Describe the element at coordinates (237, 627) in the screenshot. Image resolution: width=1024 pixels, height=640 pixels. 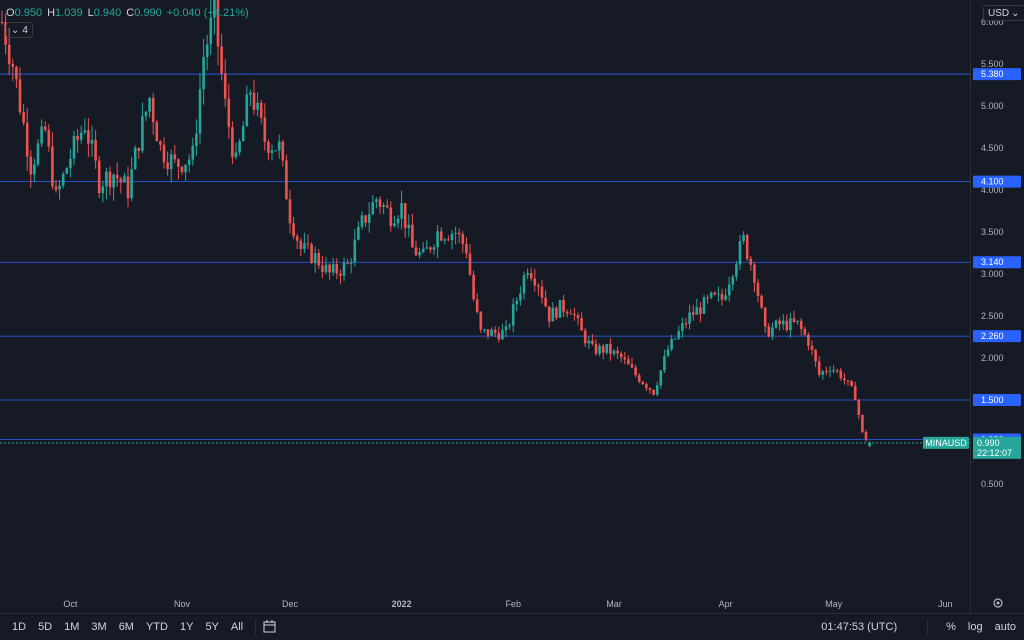
I see `timeframe-all: All` at that location.